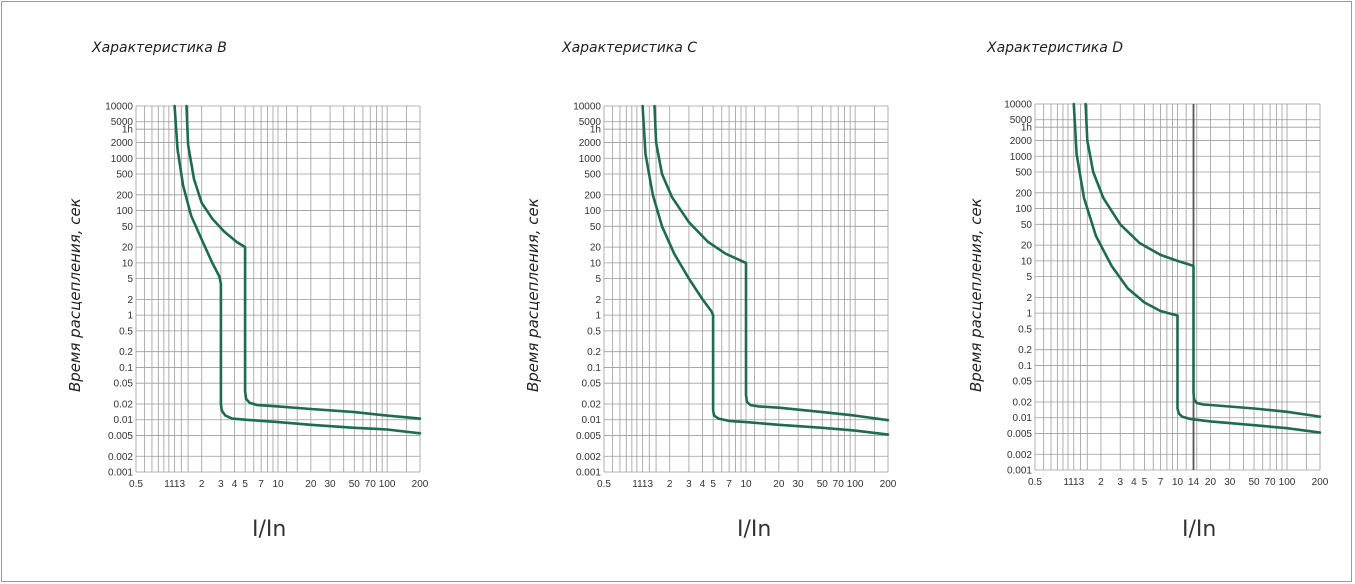  What do you see at coordinates (1055, 48) in the screenshot?
I see `chart-title: Характеристика D` at bounding box center [1055, 48].